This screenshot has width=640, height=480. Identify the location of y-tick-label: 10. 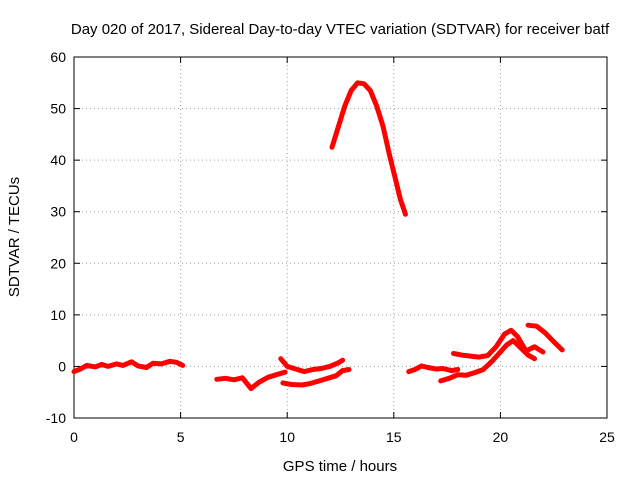
(58, 315).